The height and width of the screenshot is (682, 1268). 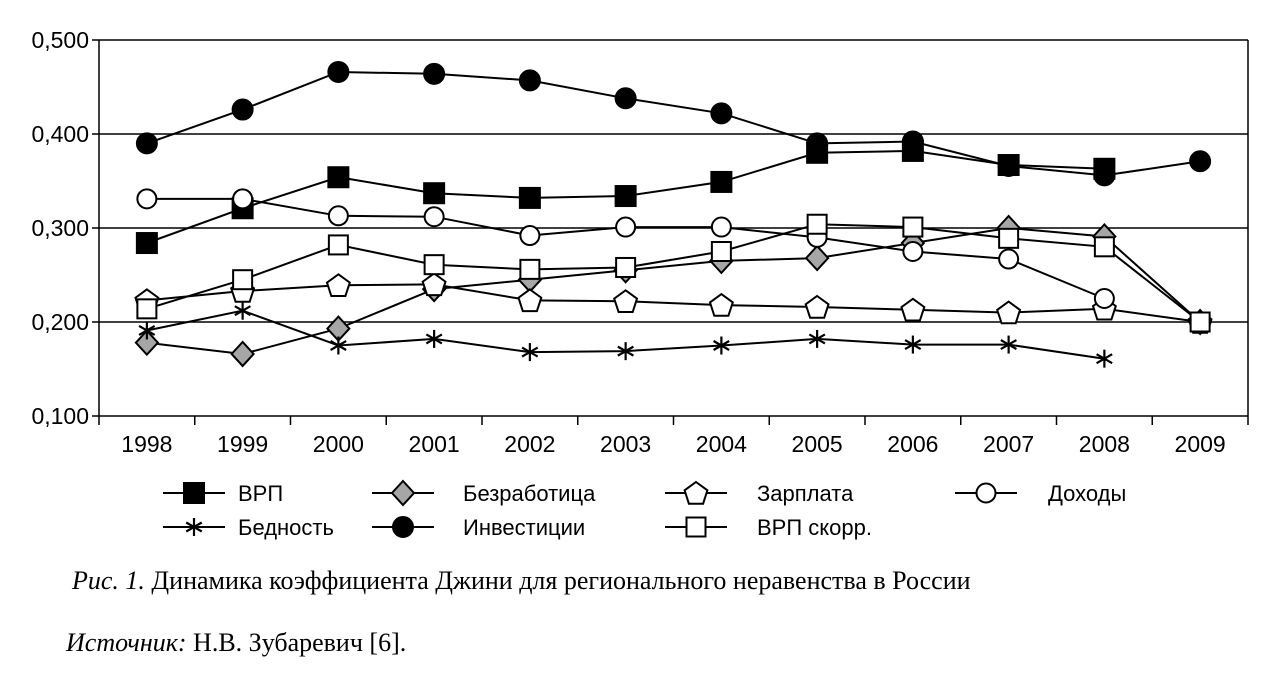 What do you see at coordinates (529, 444) in the screenshot?
I see `x-tick-label: 2002` at bounding box center [529, 444].